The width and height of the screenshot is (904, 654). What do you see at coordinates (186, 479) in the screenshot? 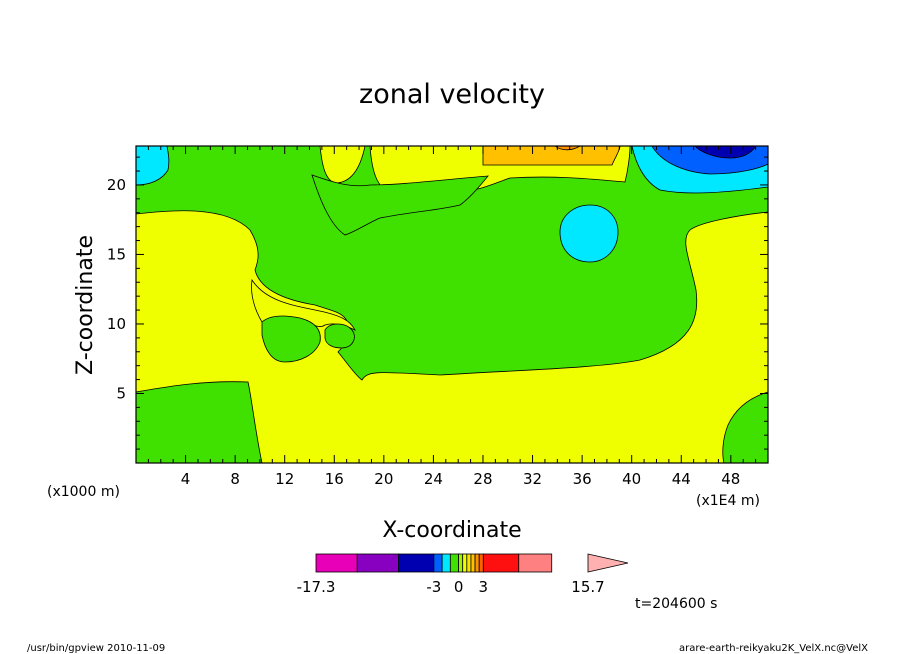
I see `x-tick-label: 4` at bounding box center [186, 479].